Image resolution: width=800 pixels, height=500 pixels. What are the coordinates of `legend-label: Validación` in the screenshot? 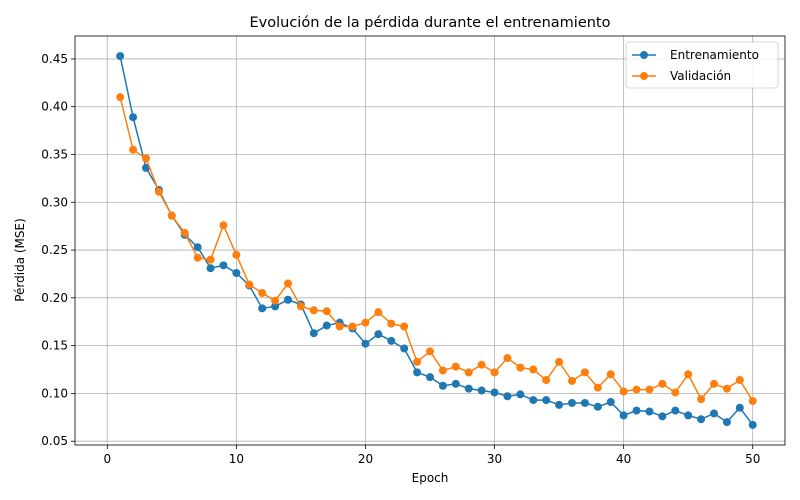 It's located at (700, 76).